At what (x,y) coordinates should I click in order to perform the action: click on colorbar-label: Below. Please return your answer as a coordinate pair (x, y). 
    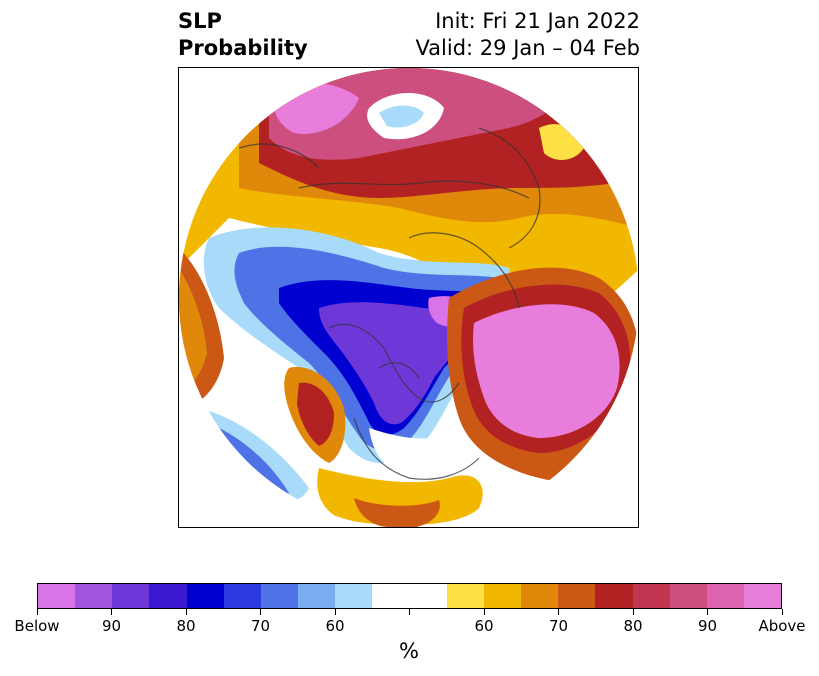
    Looking at the image, I should click on (37, 626).